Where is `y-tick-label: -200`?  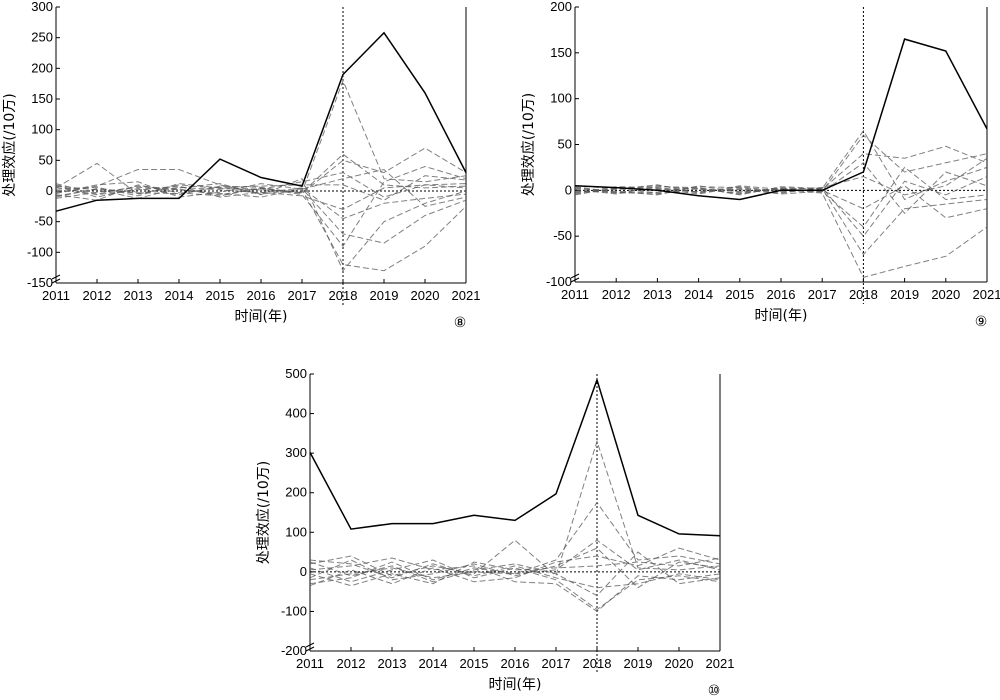
y-tick-label: -200 is located at coordinates (294, 650).